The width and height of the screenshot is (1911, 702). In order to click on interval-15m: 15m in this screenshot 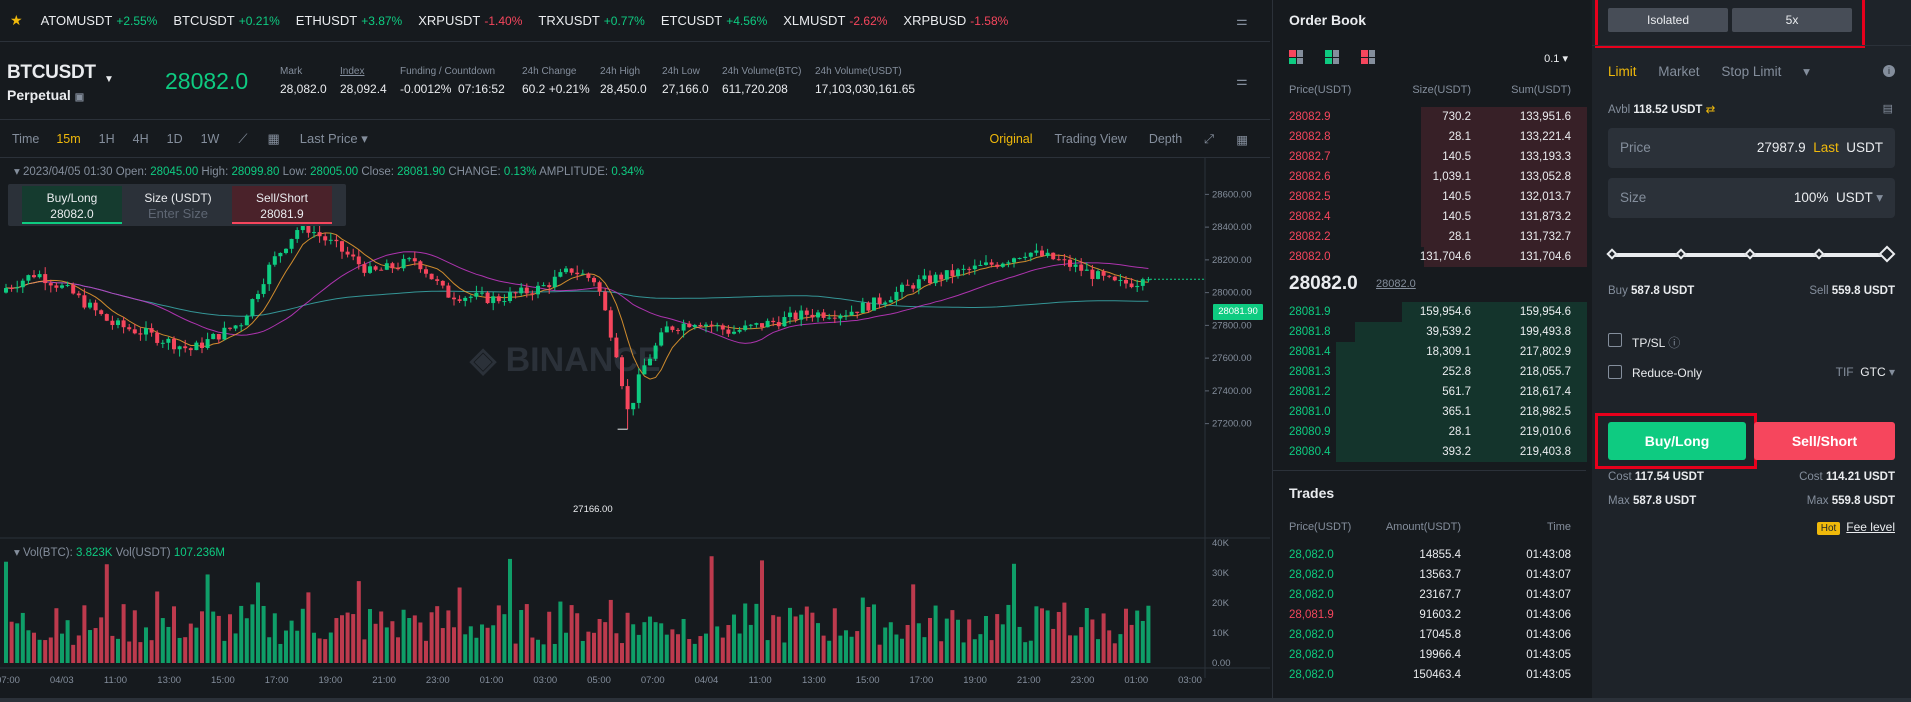, I will do `click(68, 138)`.